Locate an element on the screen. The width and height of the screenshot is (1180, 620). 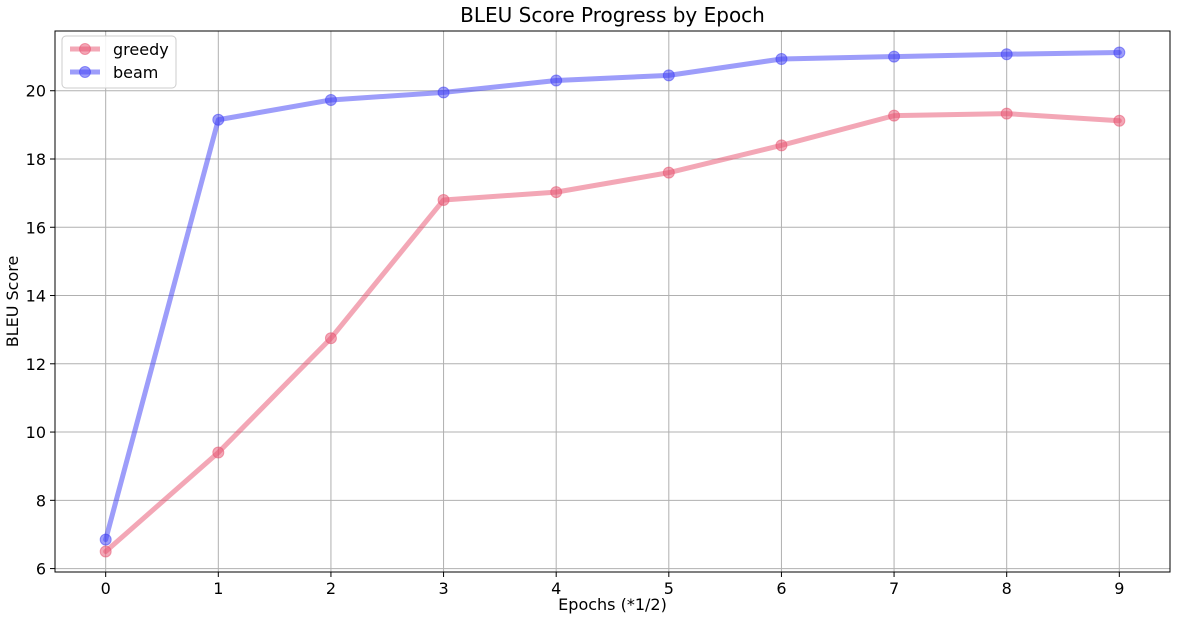
x-axis-label: Epochs (*1/2) is located at coordinates (612, 604).